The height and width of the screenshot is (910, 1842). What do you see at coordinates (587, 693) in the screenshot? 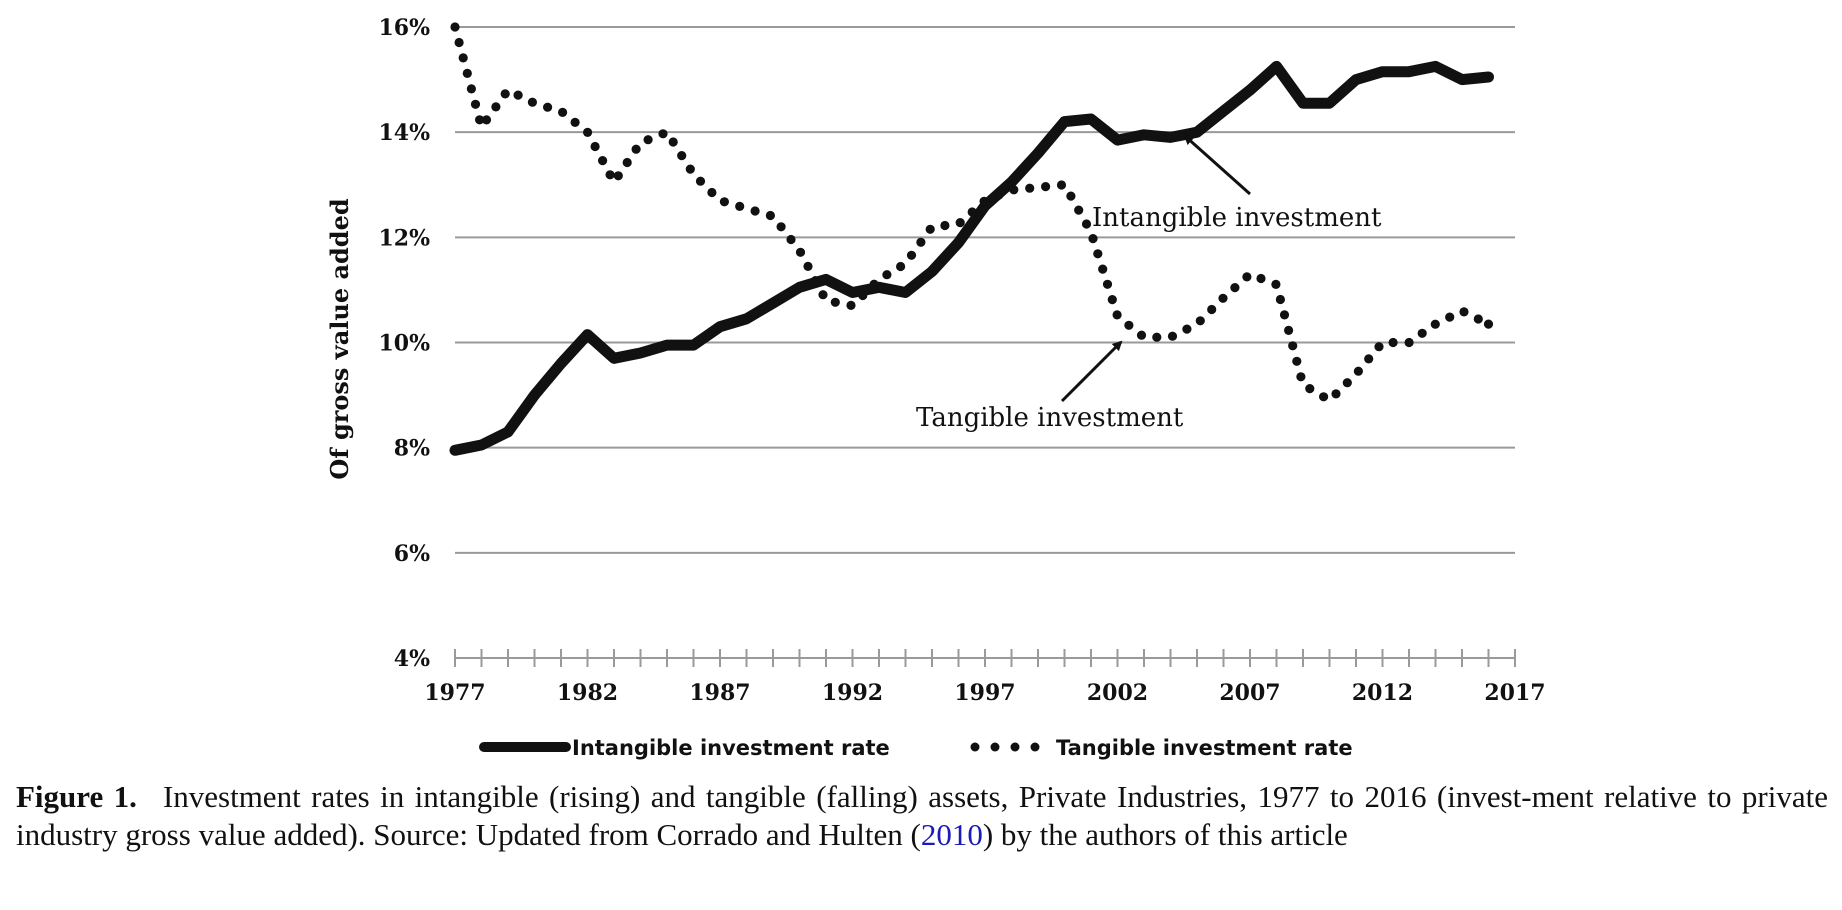
I see `x-tick-label-1982: 1982` at bounding box center [587, 693].